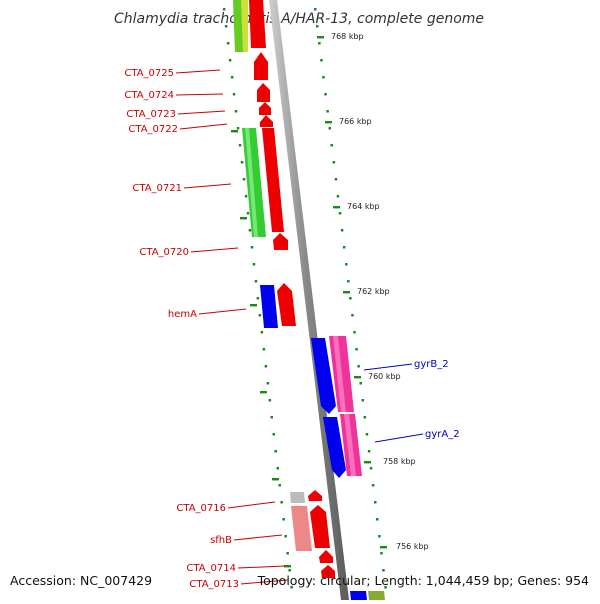 The image size is (600, 604). I want to click on gene-label-hema: hemA, so click(182, 314).